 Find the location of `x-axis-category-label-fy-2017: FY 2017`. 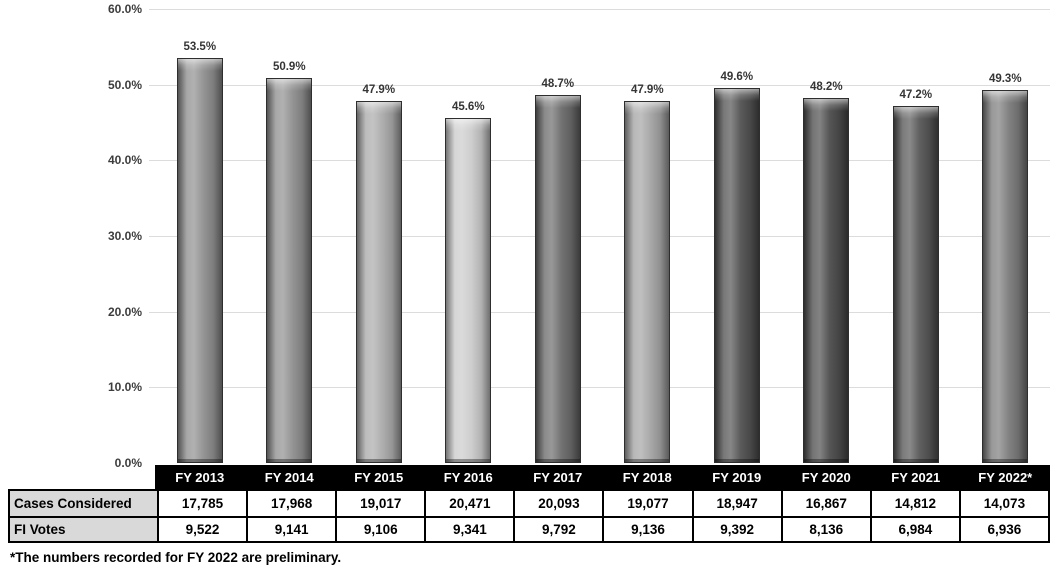

x-axis-category-label-fy-2017: FY 2017 is located at coordinates (558, 477).